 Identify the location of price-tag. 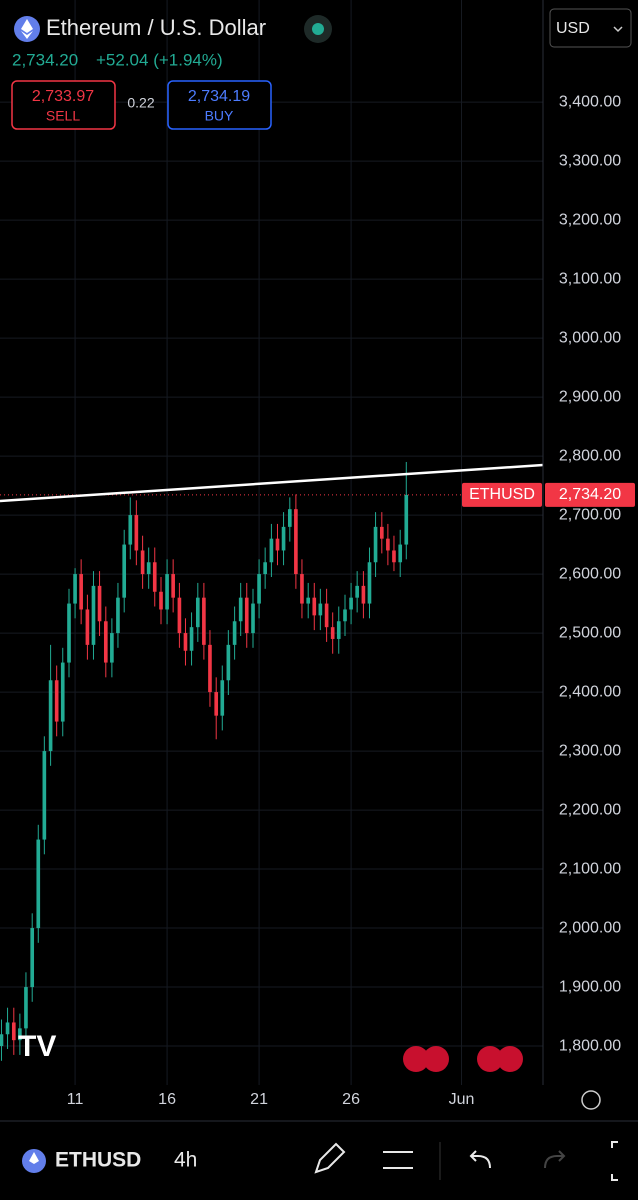
(590, 494).